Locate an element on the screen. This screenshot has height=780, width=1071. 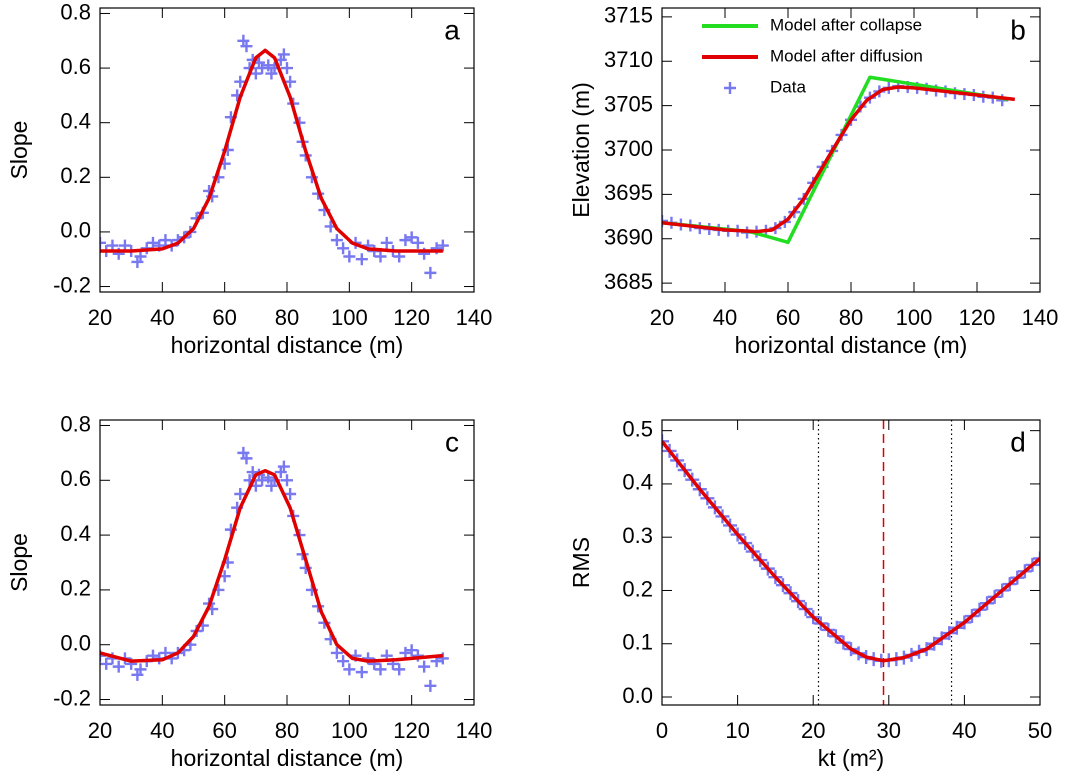
panel-letter: c is located at coordinates (452, 441).